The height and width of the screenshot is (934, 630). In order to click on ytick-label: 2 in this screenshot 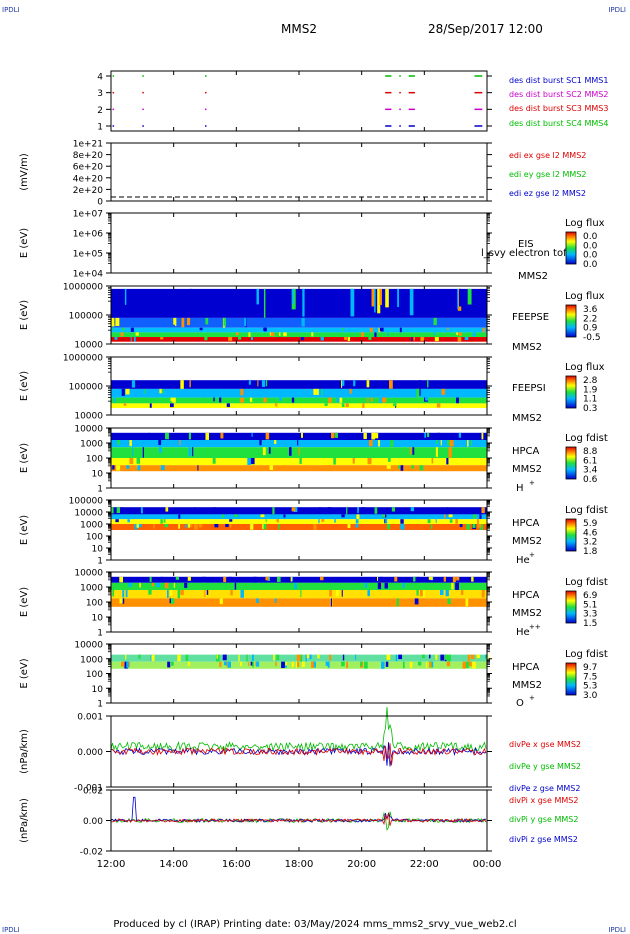, I will do `click(100, 111)`.